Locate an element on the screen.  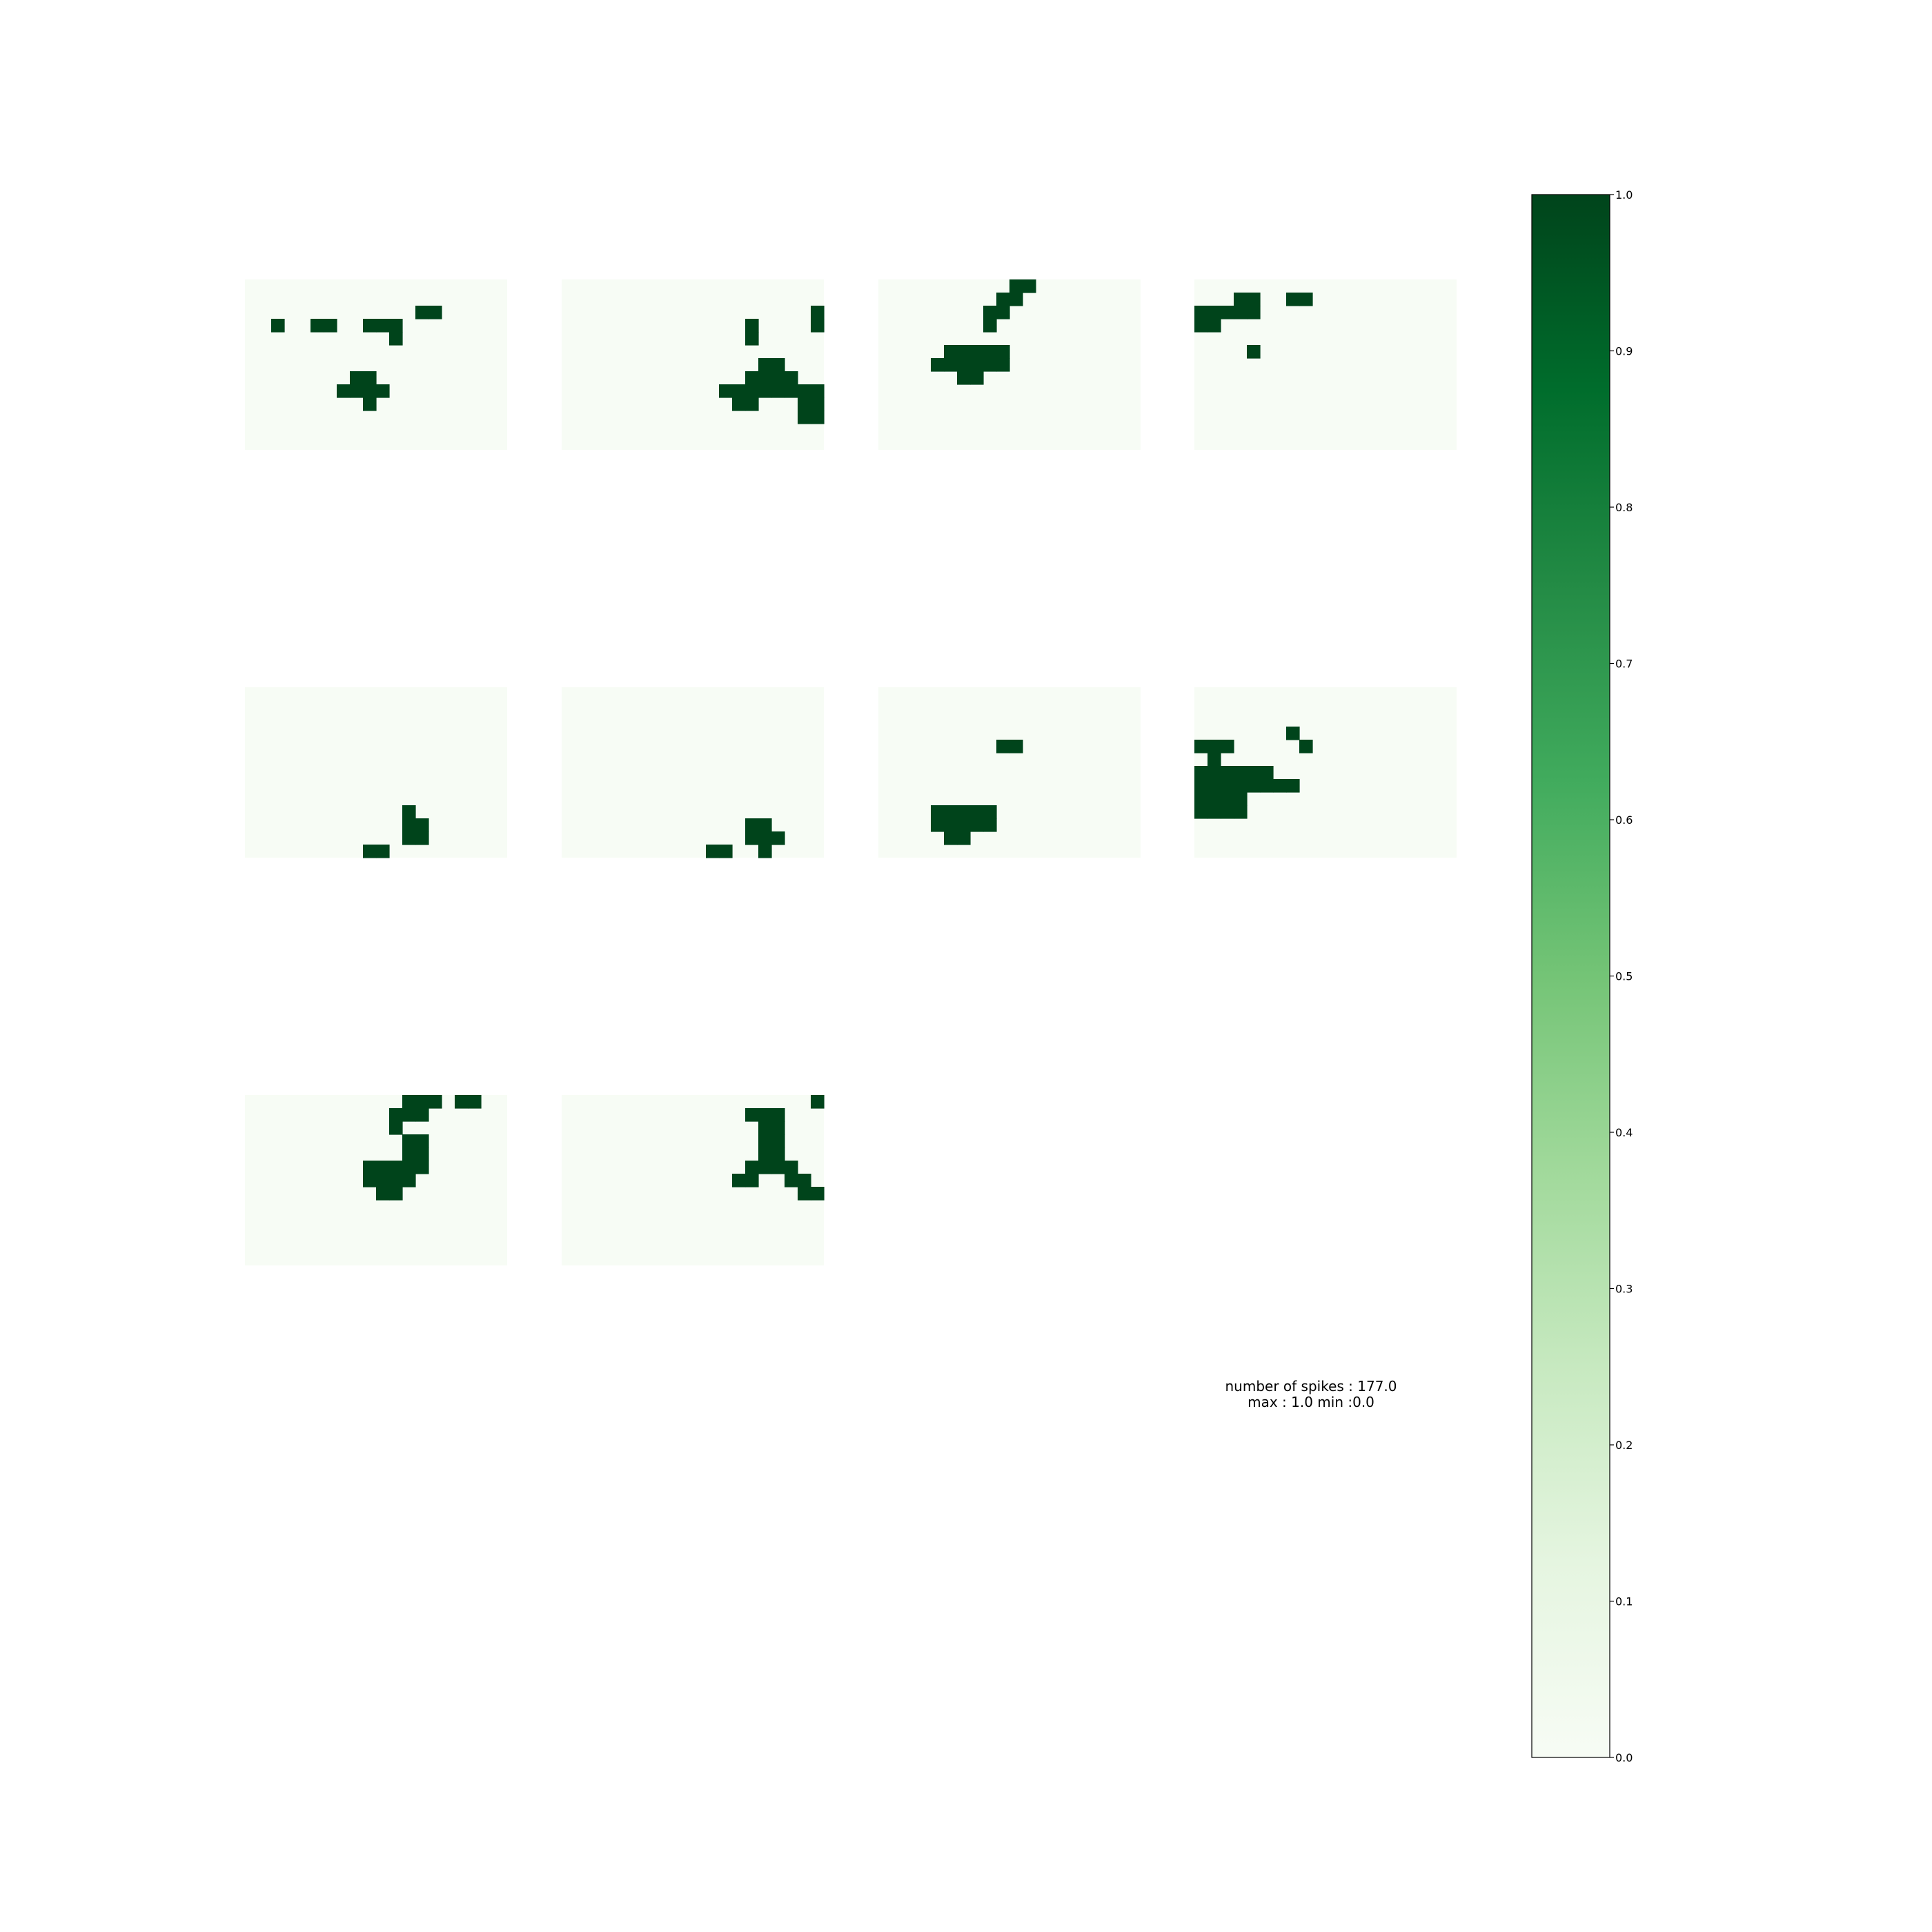
colorbar: 0.0 0.1 0.2 0.3 0.4 0.5 0.6 0.7 0.8 0.9 1.0 is located at coordinates (1582, 976).